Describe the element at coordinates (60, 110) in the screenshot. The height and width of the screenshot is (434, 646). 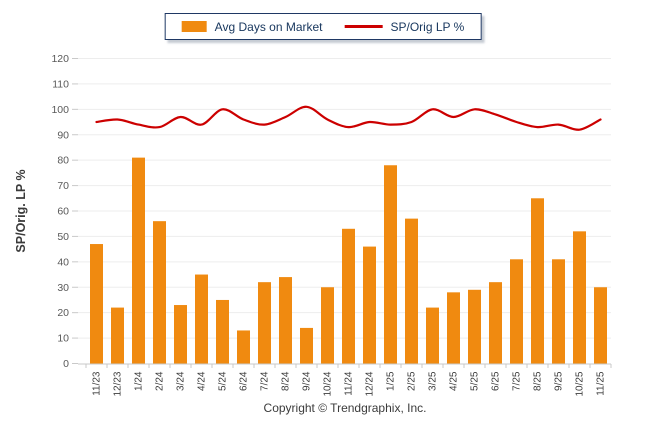
I see `y-tick-label: 100` at that location.